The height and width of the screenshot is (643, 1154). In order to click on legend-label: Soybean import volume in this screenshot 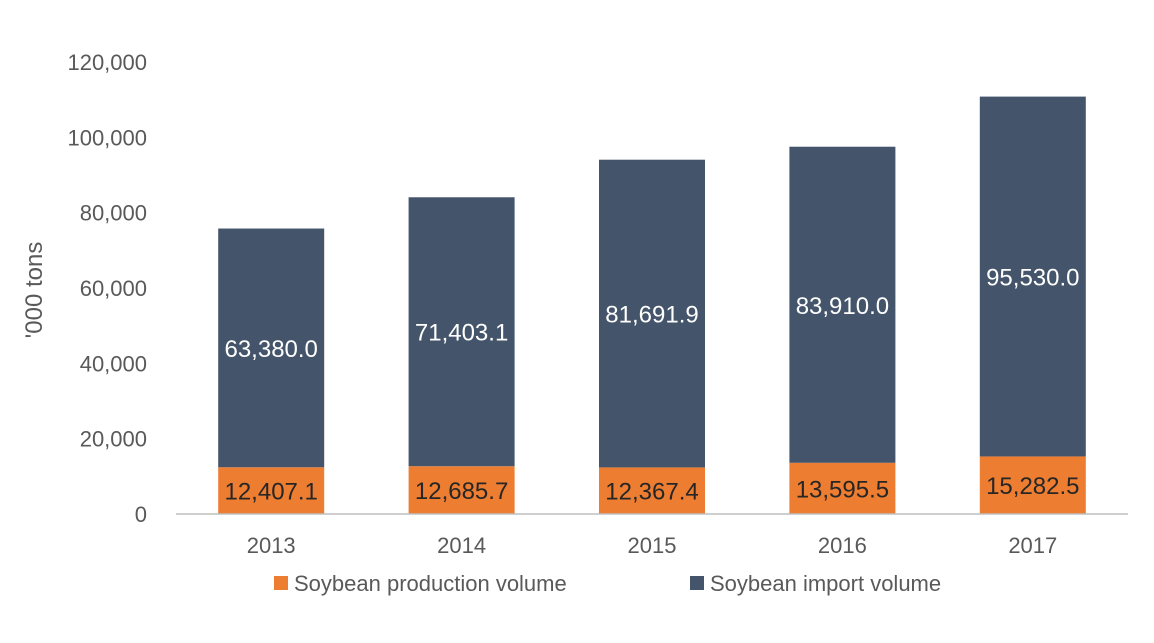, I will do `click(825, 583)`.